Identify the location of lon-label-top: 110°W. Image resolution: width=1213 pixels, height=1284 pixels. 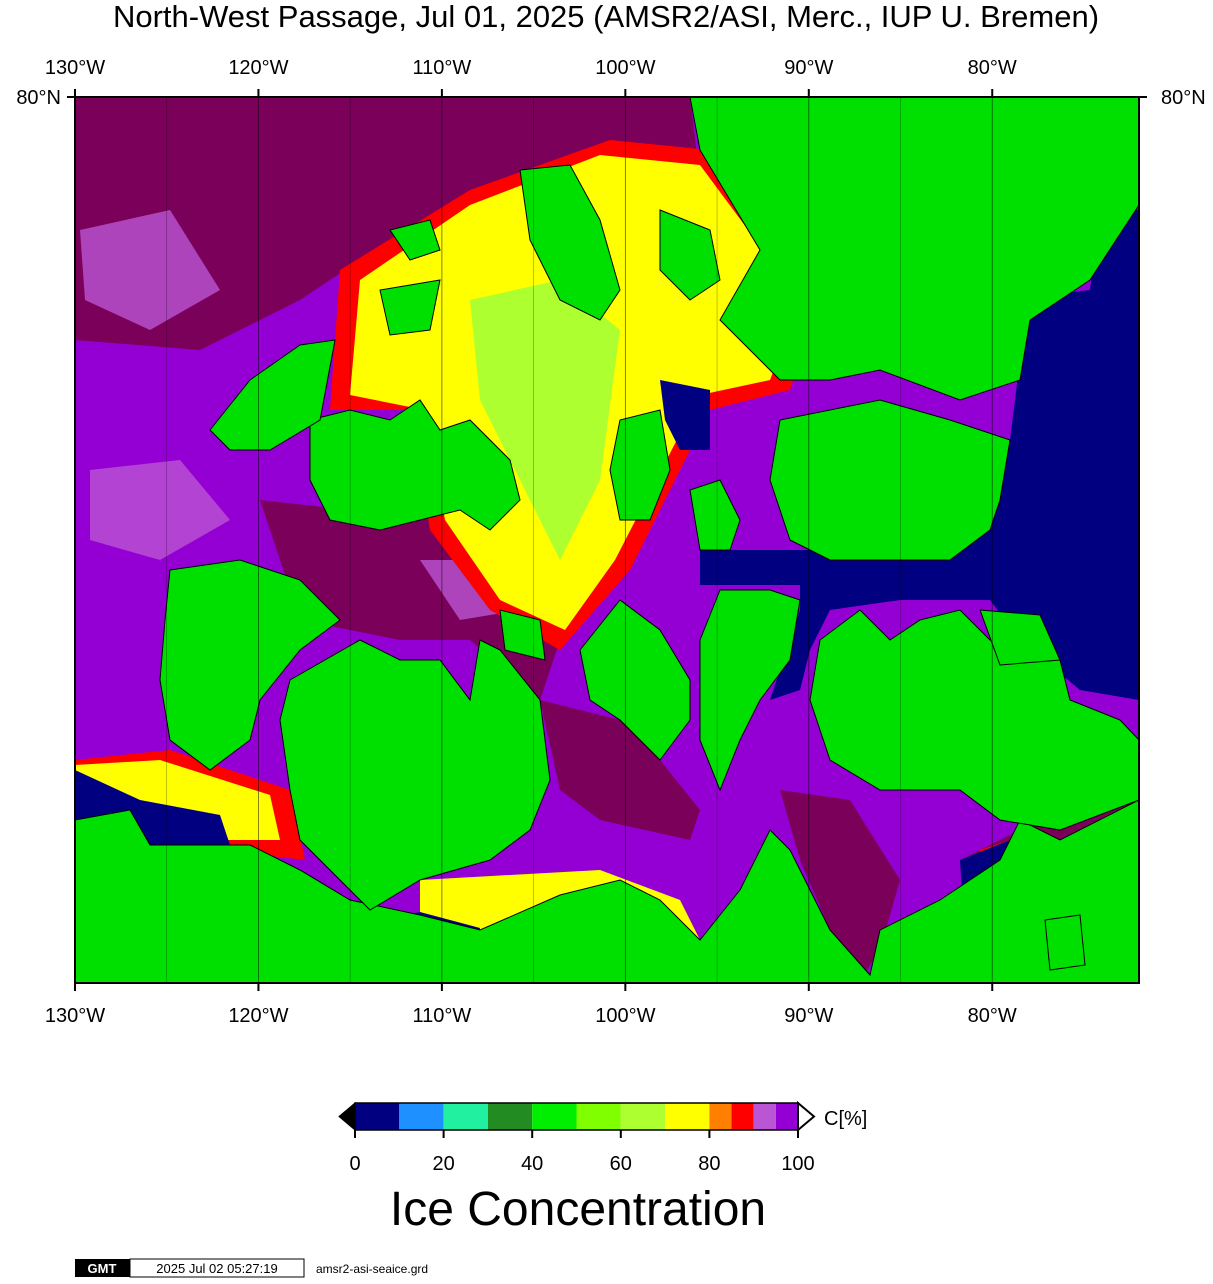
(442, 68).